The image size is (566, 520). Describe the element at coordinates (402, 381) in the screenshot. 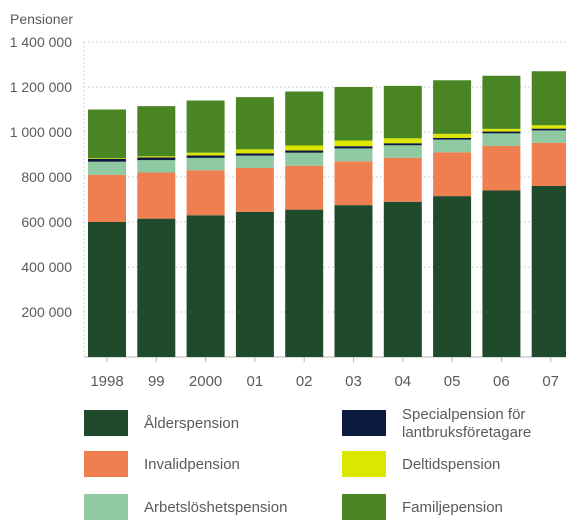

I see `x-tick-label: 04` at that location.